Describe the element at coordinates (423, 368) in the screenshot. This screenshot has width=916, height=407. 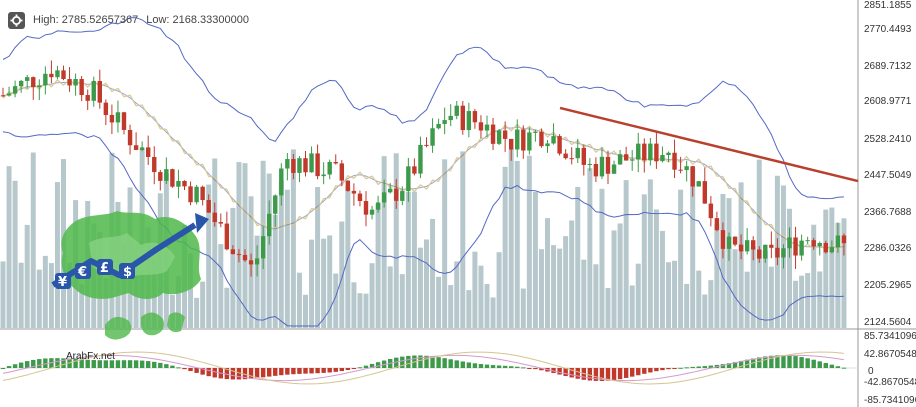
I see `signal-line` at that location.